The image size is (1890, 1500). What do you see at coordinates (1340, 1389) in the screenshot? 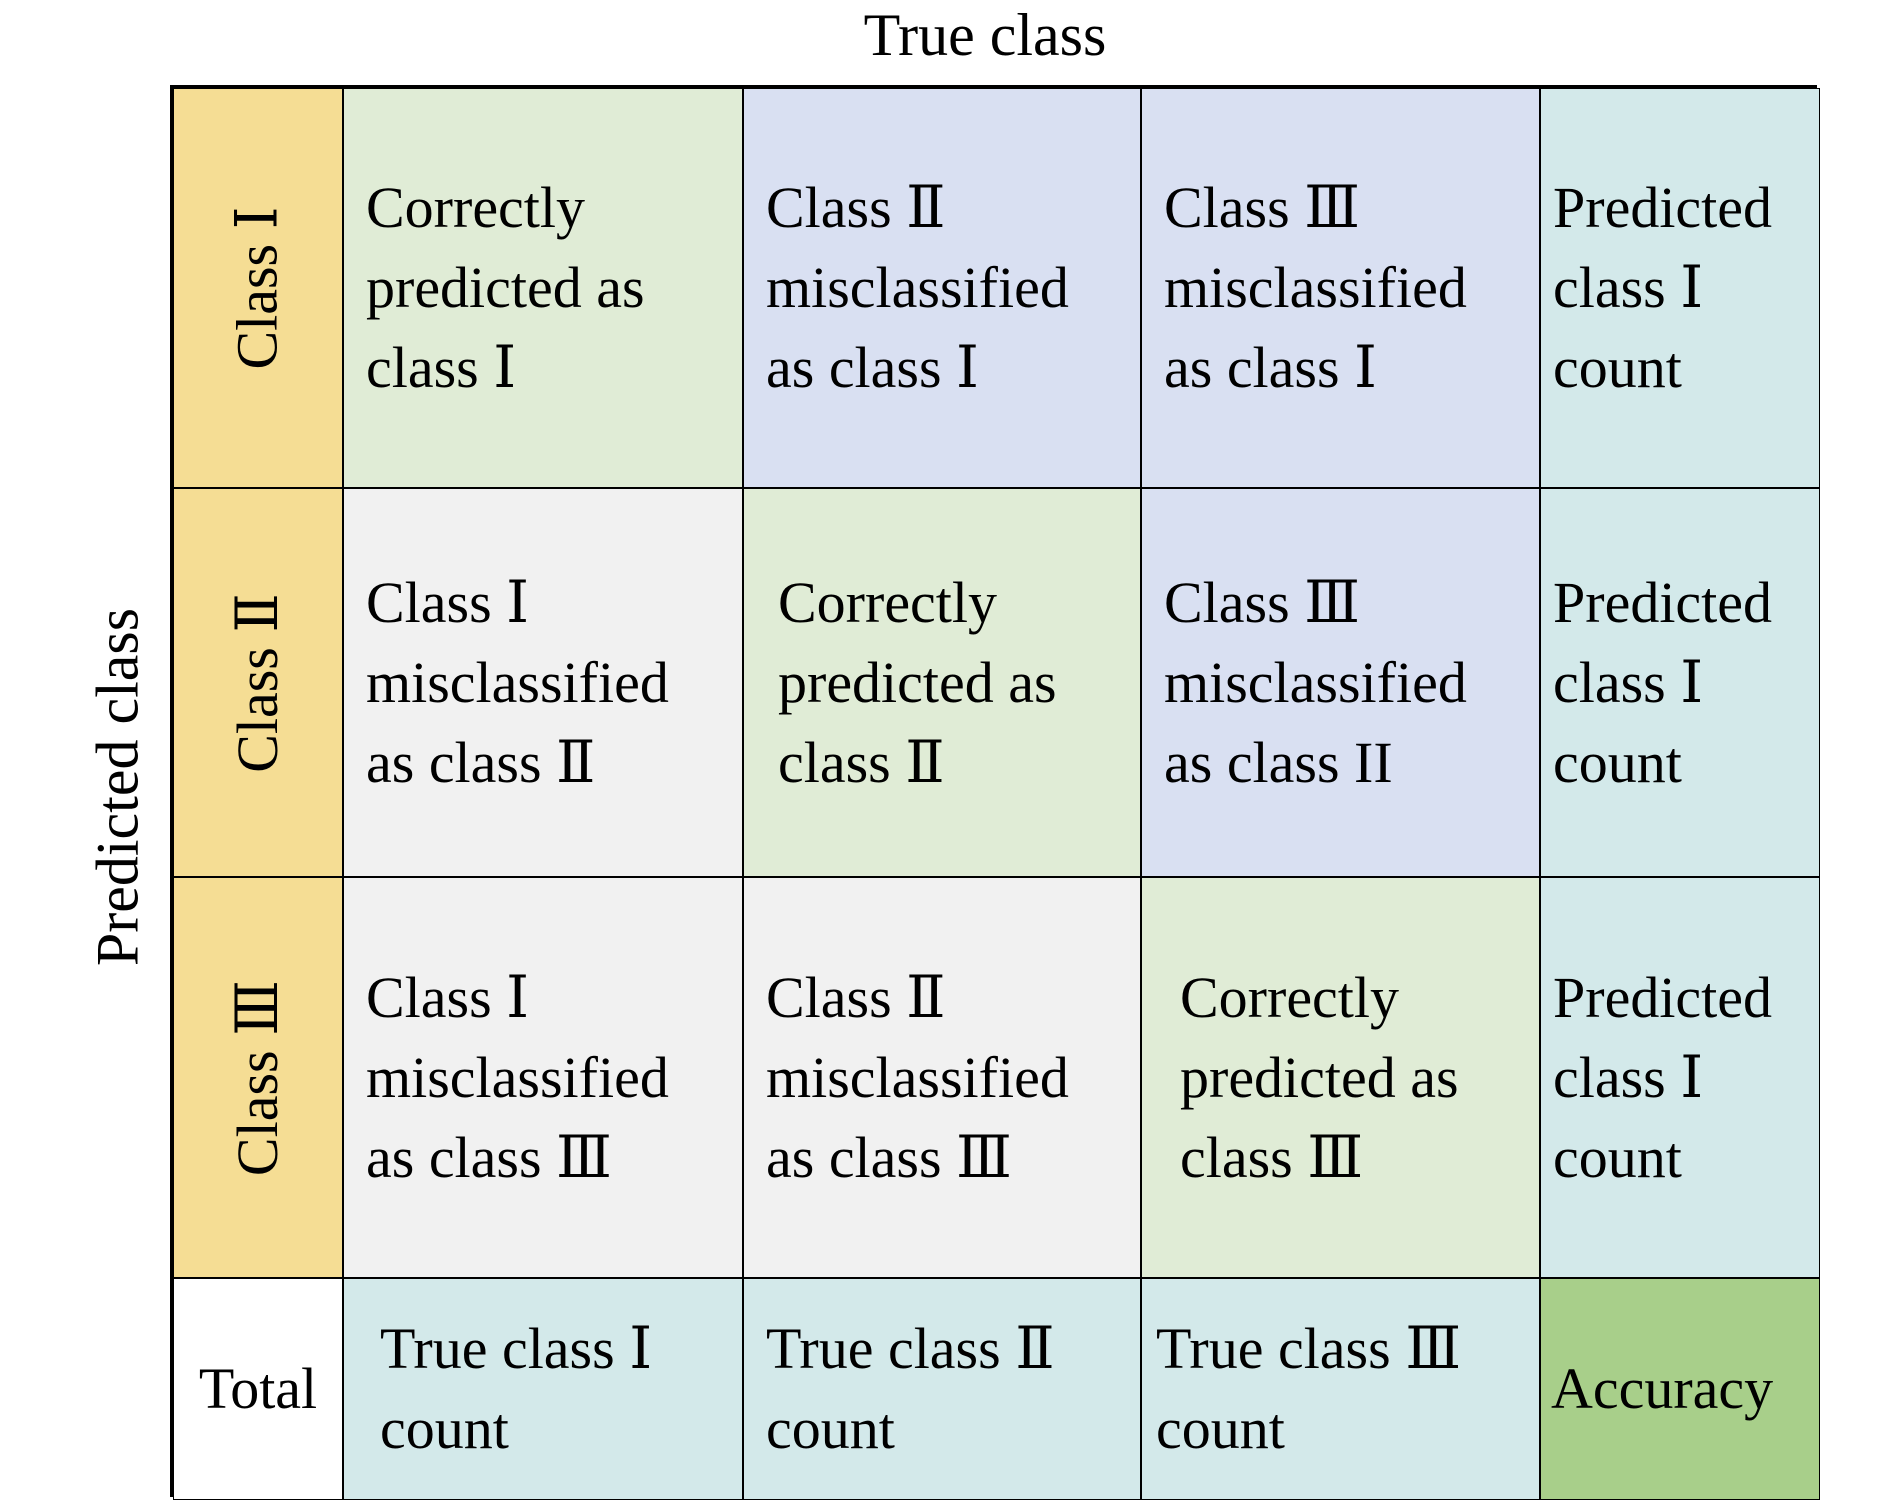
I see `cell-true-count-3: True class Ⅲ count` at bounding box center [1340, 1389].